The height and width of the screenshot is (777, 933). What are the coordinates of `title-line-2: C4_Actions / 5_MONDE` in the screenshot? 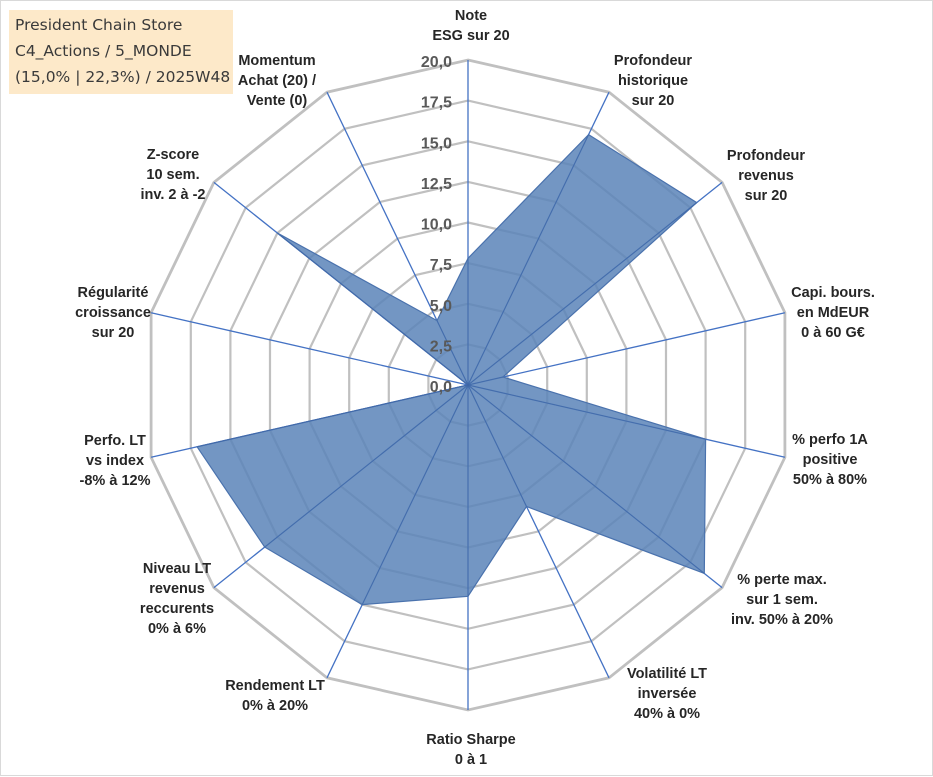 It's located at (103, 51).